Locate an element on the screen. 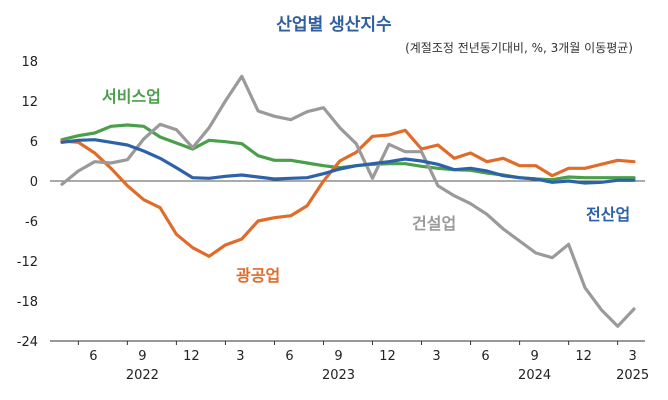  x-year-label: 2025 is located at coordinates (632, 375).